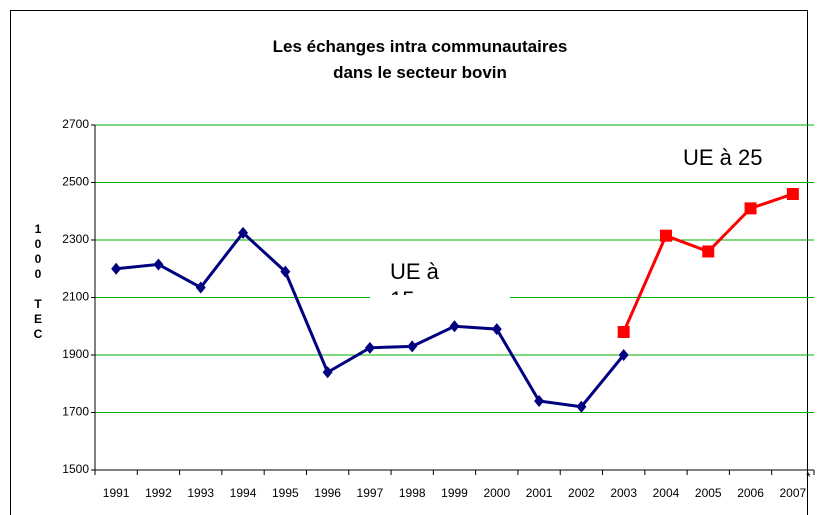  I want to click on x-tick-label: 2000, so click(496, 493).